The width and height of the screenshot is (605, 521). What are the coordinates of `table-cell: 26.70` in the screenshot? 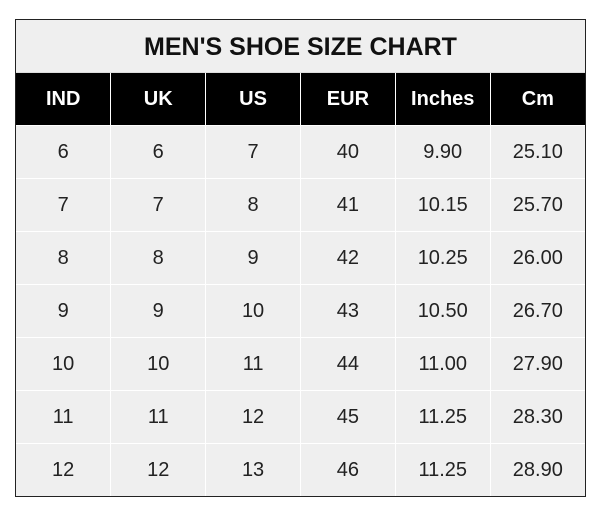 It's located at (537, 311).